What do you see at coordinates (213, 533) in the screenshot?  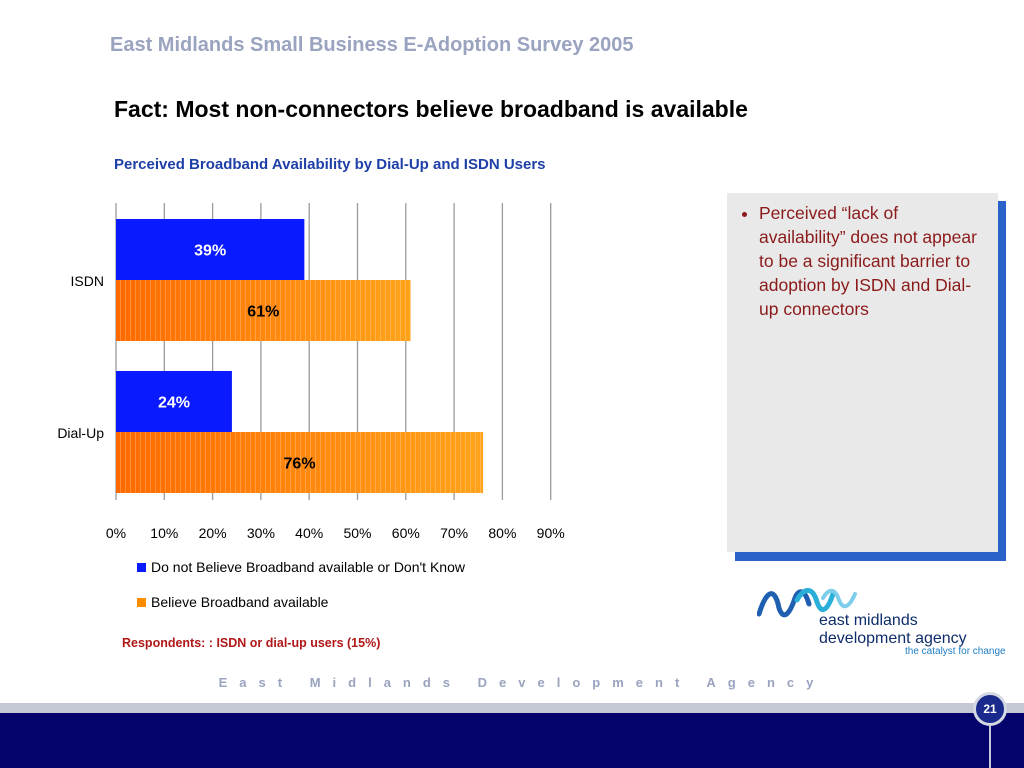 I see `x-tick-label: 20%` at bounding box center [213, 533].